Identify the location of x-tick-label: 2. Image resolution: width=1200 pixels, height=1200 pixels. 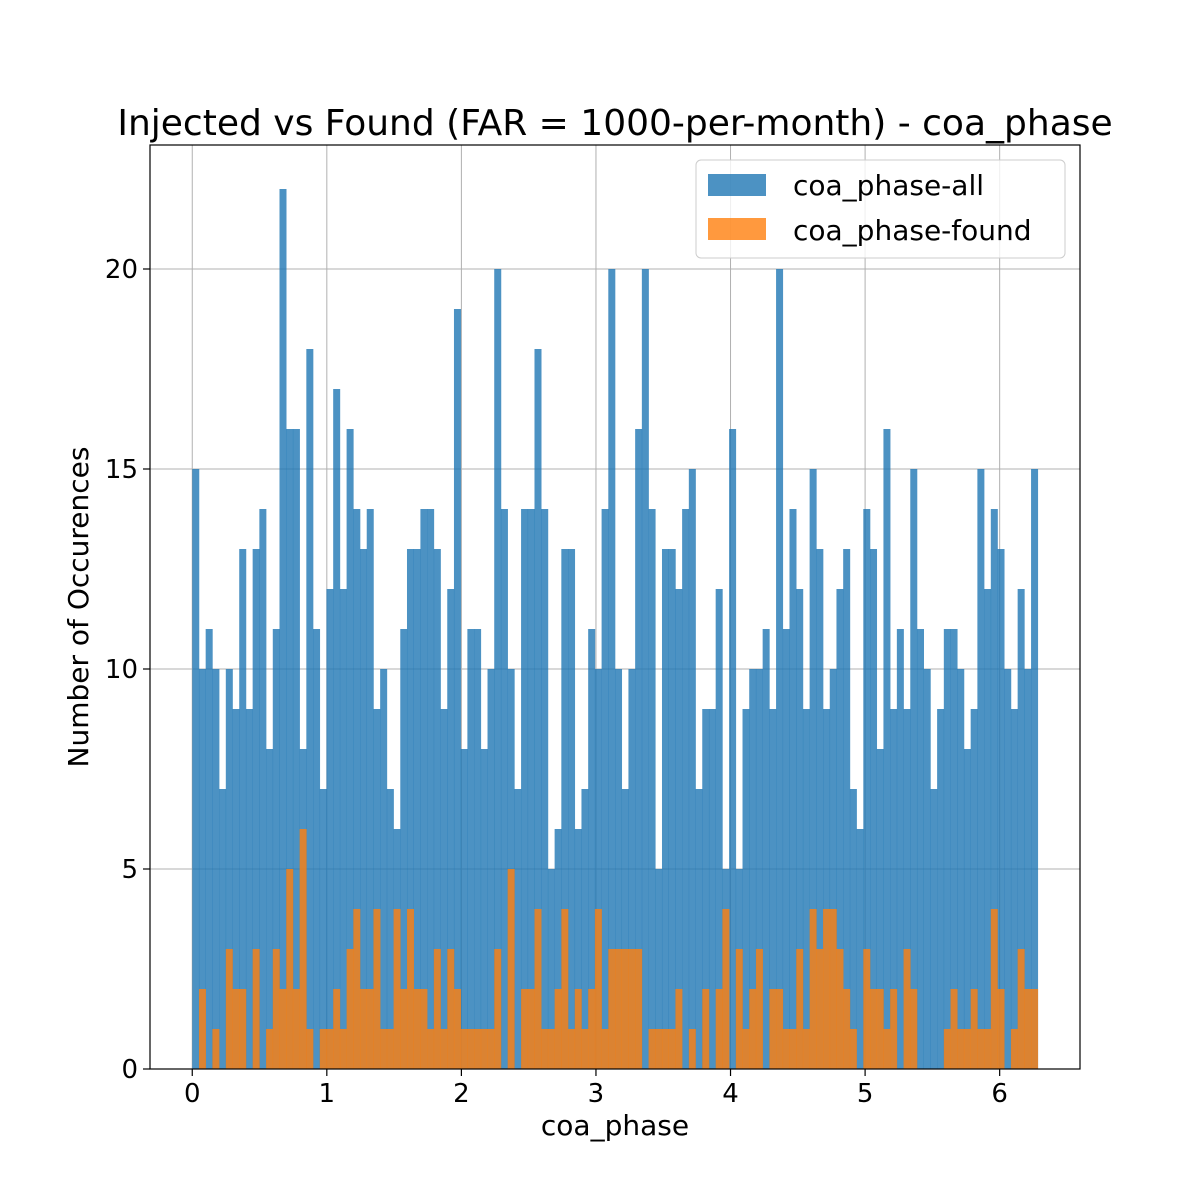
(461, 1094).